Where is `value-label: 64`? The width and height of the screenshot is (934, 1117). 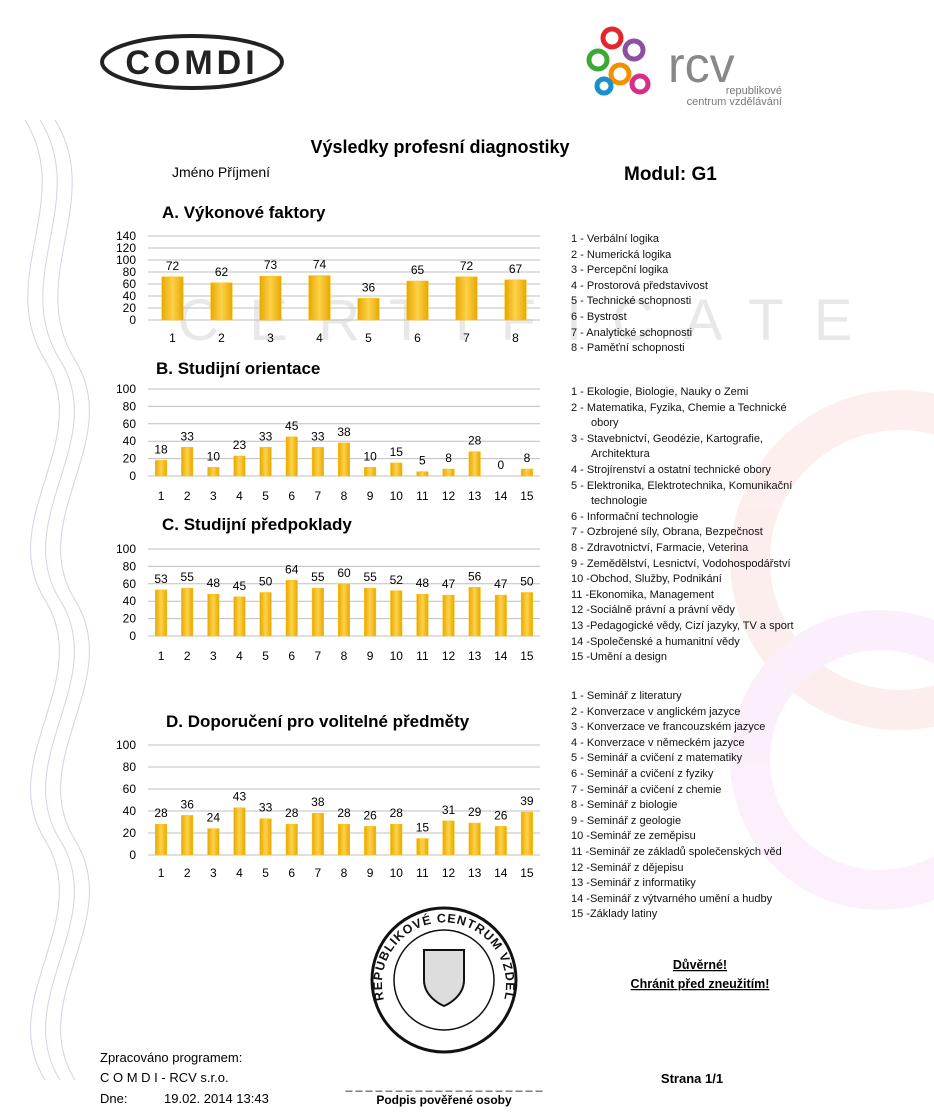 value-label: 64 is located at coordinates (292, 569).